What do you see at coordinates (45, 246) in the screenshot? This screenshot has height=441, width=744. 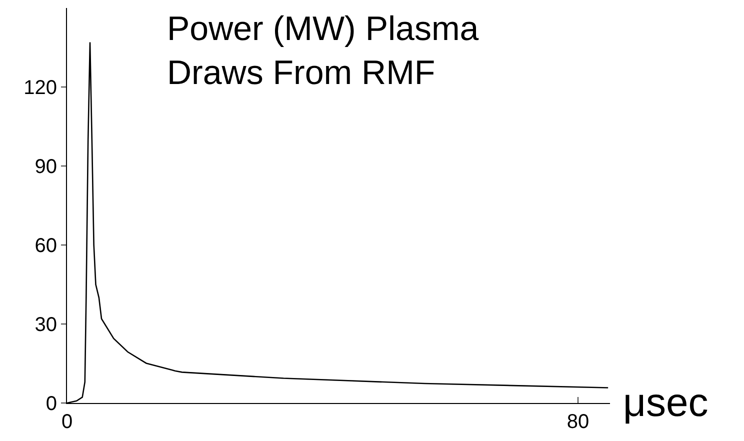 I see `y-tick-label: 60` at bounding box center [45, 246].